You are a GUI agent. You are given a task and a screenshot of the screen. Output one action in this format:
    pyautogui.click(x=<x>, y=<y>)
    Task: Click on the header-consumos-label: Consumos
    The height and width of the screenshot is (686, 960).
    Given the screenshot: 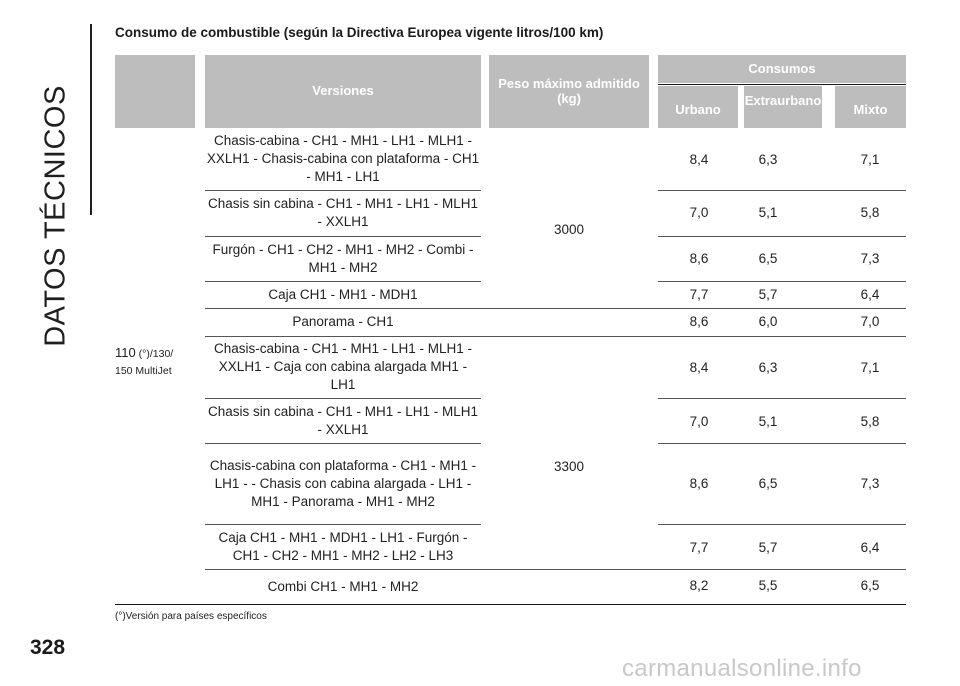 What is the action you would take?
    pyautogui.click(x=782, y=68)
    